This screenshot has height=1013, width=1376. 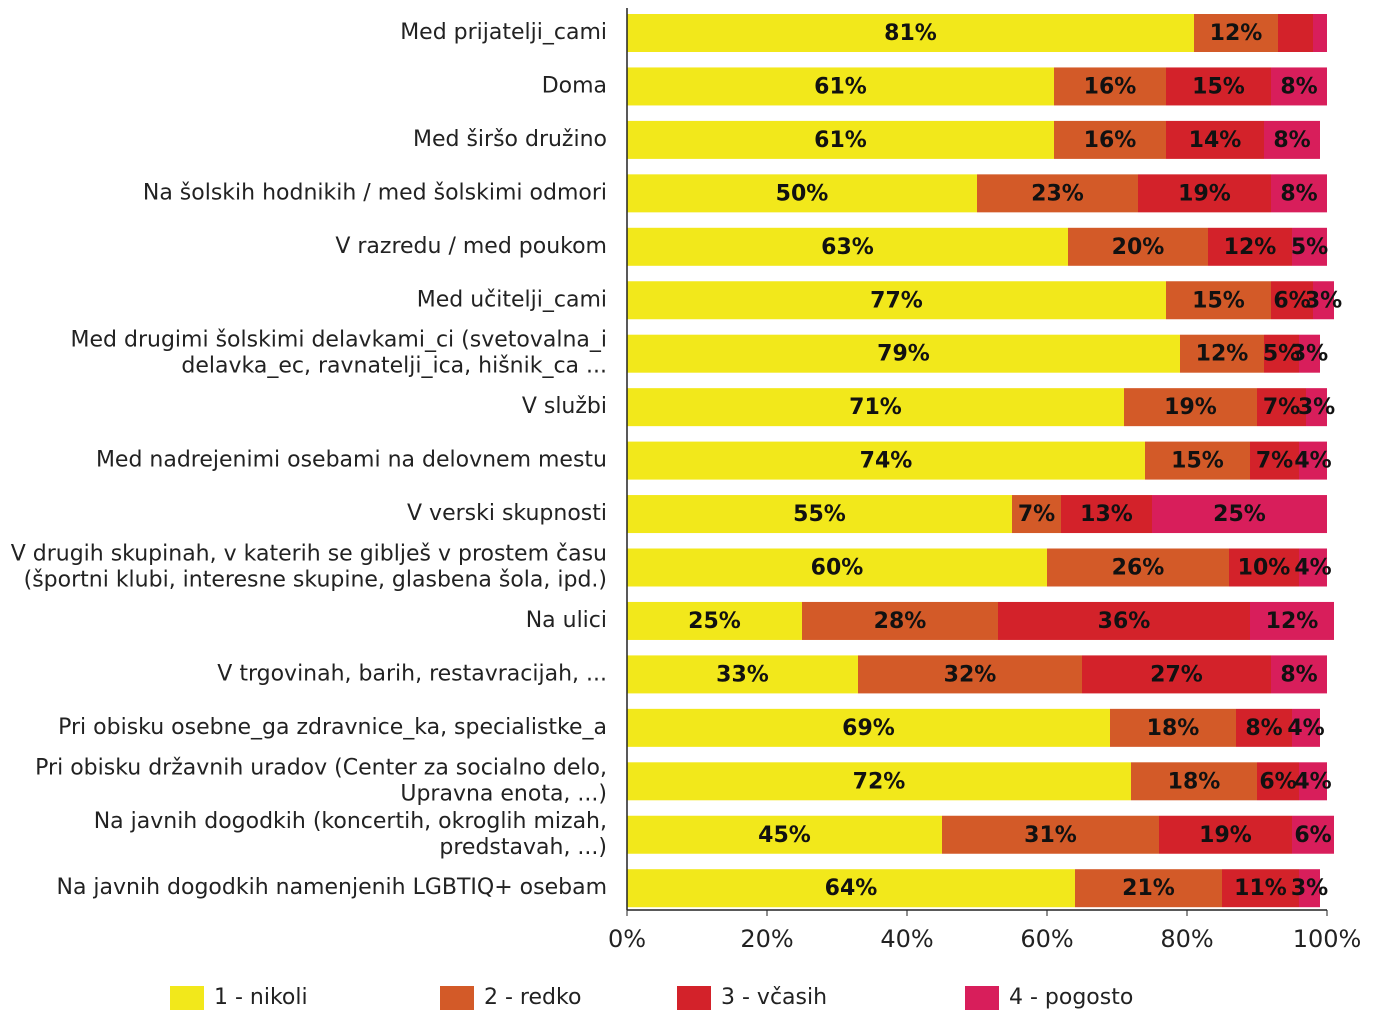 What do you see at coordinates (903, 354) in the screenshot?
I see `value-label: 79%` at bounding box center [903, 354].